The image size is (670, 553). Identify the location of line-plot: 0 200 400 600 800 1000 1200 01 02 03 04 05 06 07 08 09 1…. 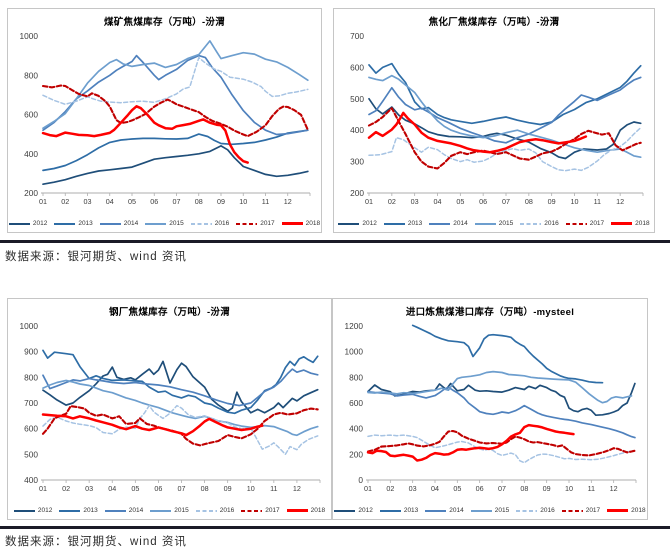
(491, 407).